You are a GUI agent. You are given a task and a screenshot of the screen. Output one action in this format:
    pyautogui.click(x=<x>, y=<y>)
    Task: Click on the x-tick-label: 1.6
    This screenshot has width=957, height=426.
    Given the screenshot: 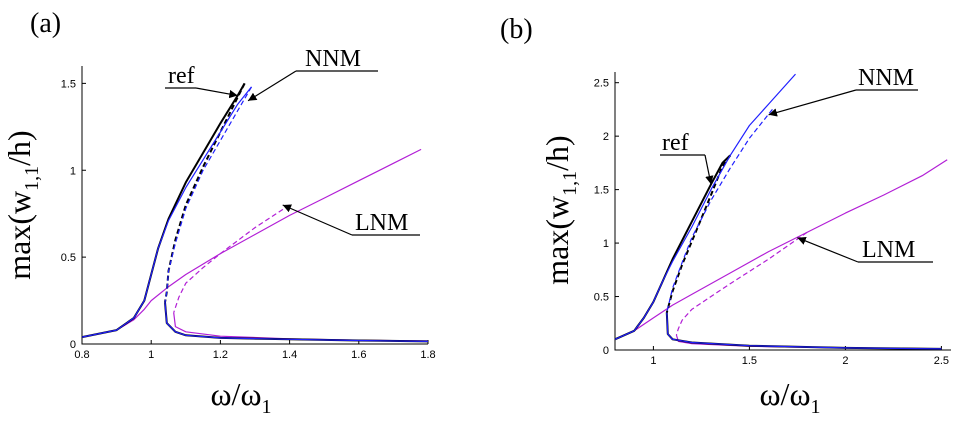 What is the action you would take?
    pyautogui.click(x=358, y=355)
    